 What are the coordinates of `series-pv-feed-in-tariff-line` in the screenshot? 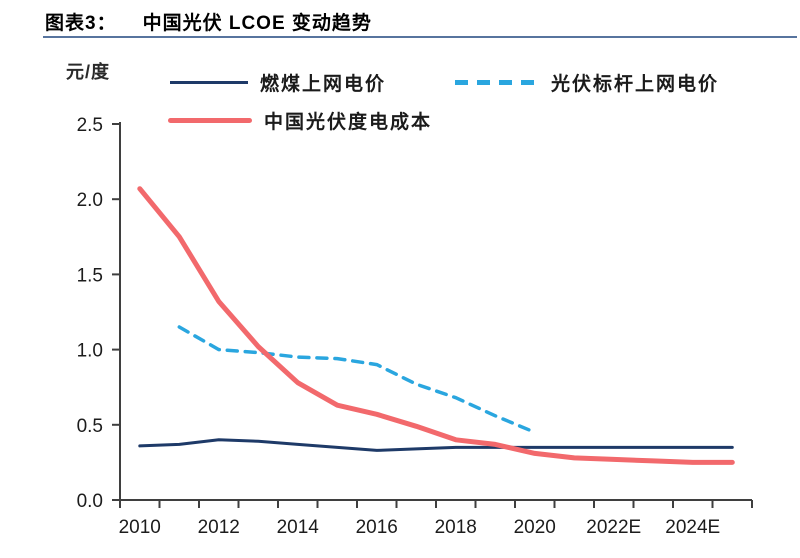 It's located at (357, 380).